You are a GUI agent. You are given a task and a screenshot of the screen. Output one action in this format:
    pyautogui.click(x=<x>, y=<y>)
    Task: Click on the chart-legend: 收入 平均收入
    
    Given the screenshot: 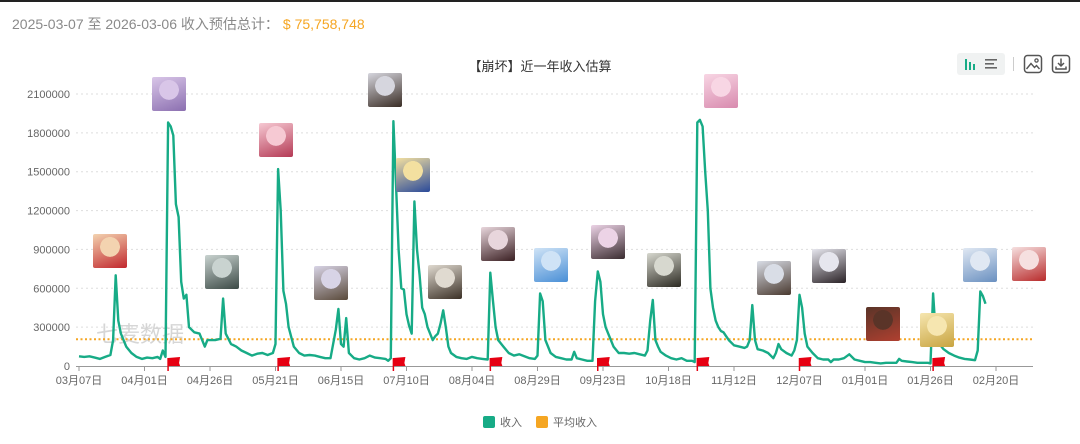 What is the action you would take?
    pyautogui.click(x=540, y=422)
    